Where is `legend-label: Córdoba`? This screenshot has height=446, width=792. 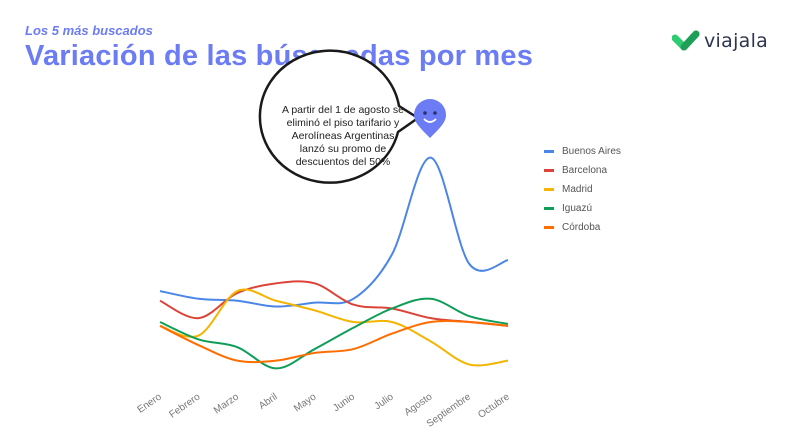
legend-label: Córdoba is located at coordinates (581, 227).